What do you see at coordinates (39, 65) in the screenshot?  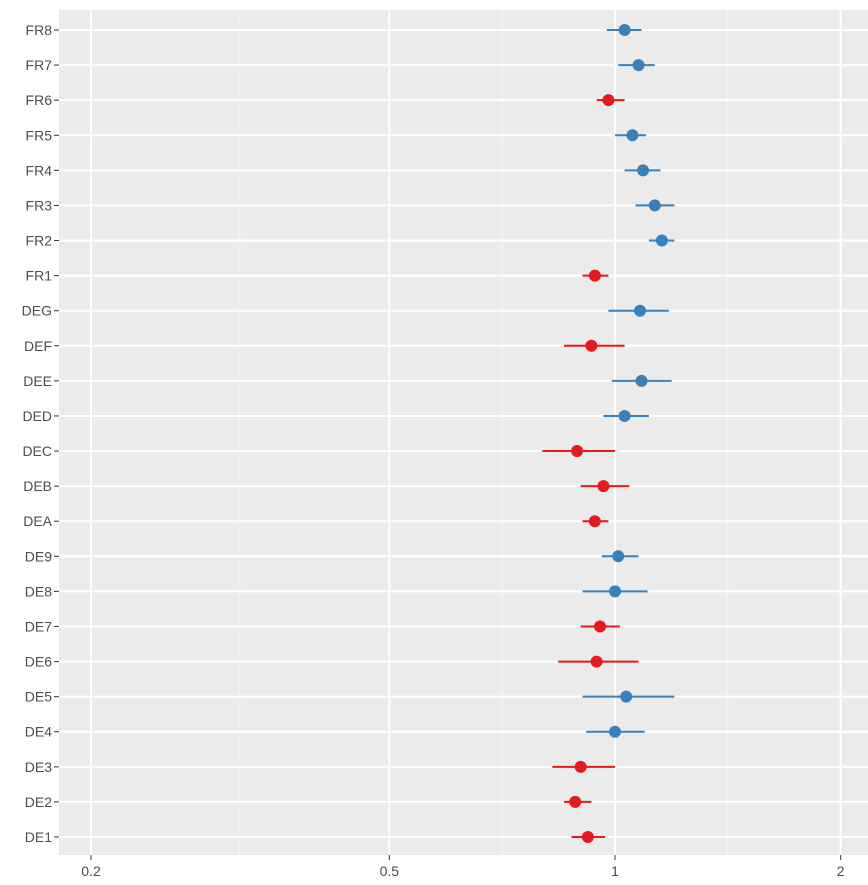 I see `y-tick-label: FR7` at bounding box center [39, 65].